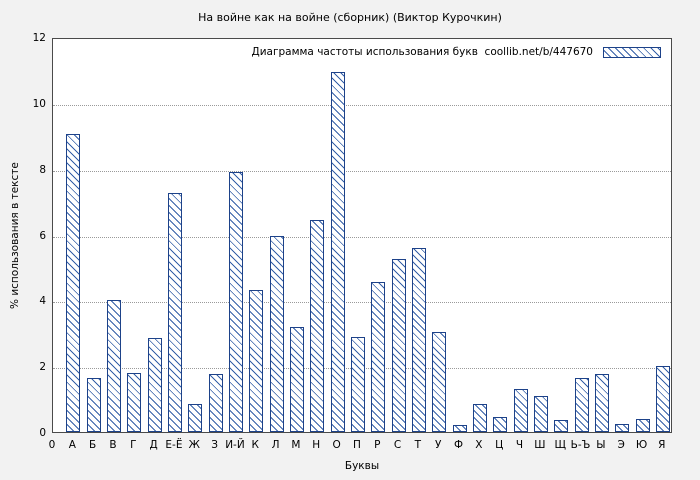 The width and height of the screenshot is (700, 480). What do you see at coordinates (418, 339) in the screenshot?
I see `bar-Т` at bounding box center [418, 339].